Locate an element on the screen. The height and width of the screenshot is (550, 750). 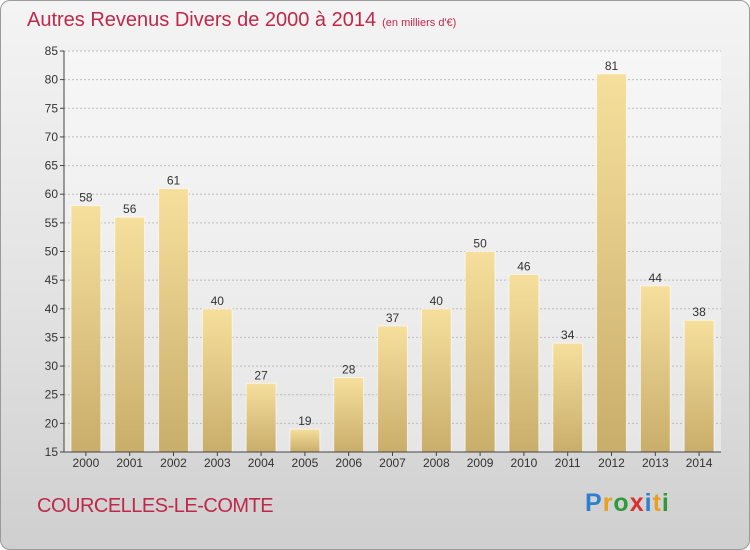
bar-2009 is located at coordinates (480, 352).